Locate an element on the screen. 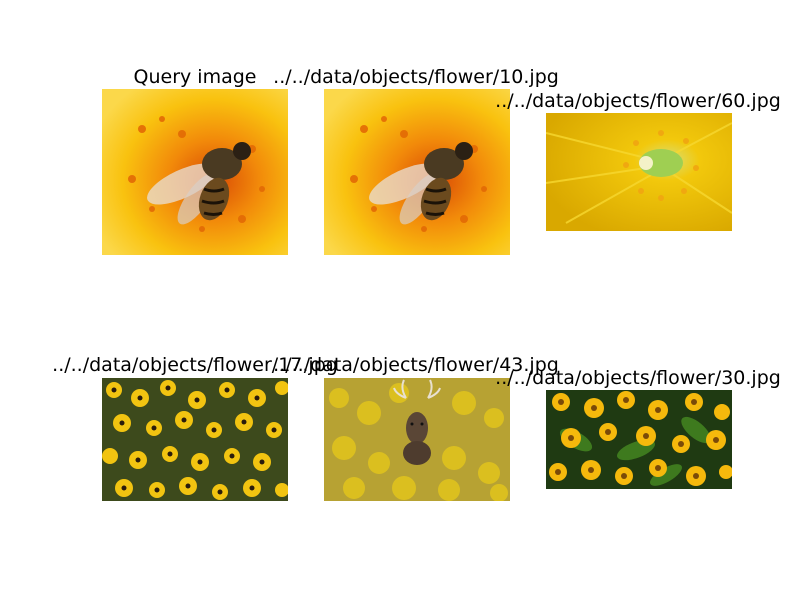 This screenshot has height=612, width=812. panel-title-result-3: ../../data/objects/flower/17.jpg is located at coordinates (195, 365).